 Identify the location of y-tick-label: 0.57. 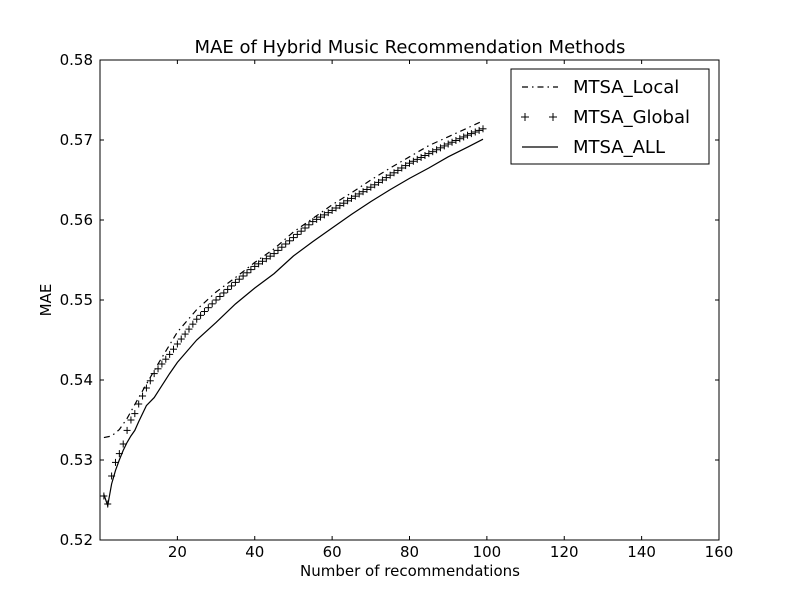
(76, 140).